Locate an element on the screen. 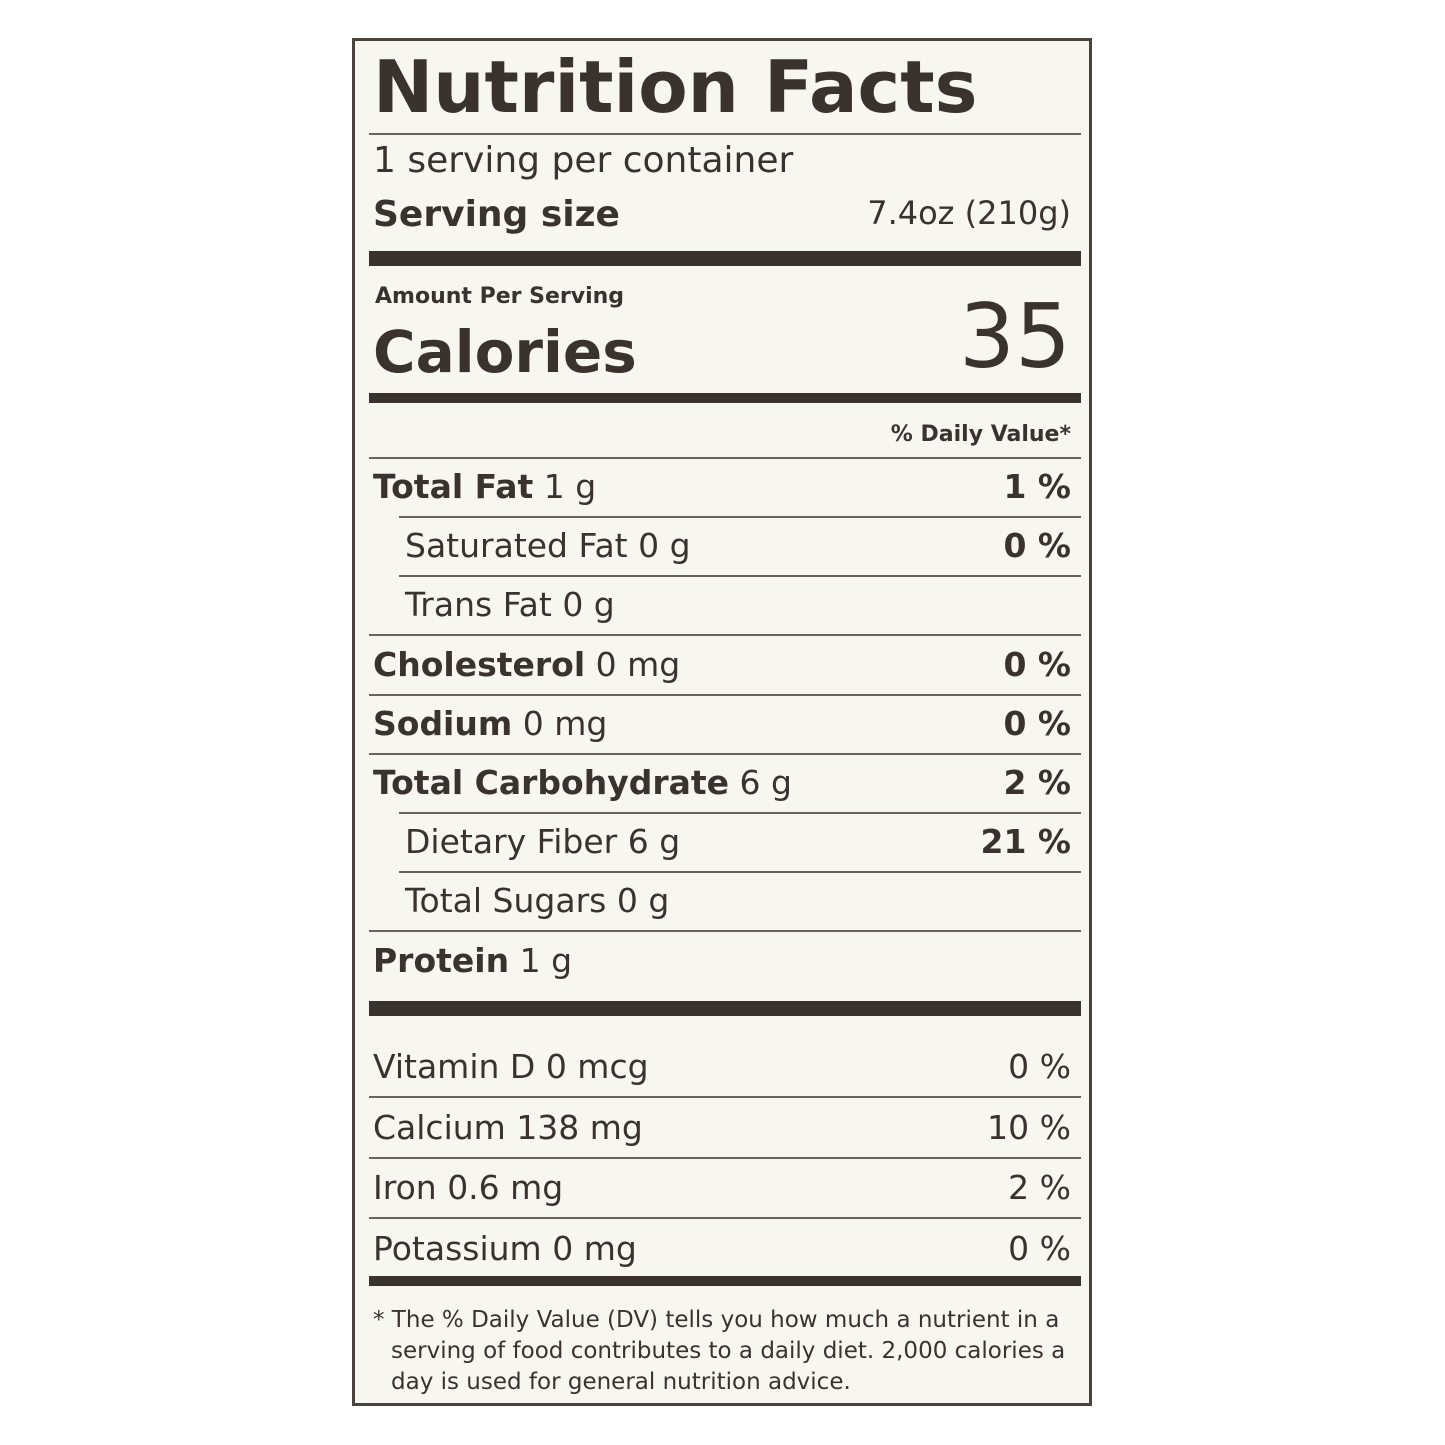 This screenshot has height=1445, width=1445. vitamin-name: Vitamin D is located at coordinates (454, 1066).